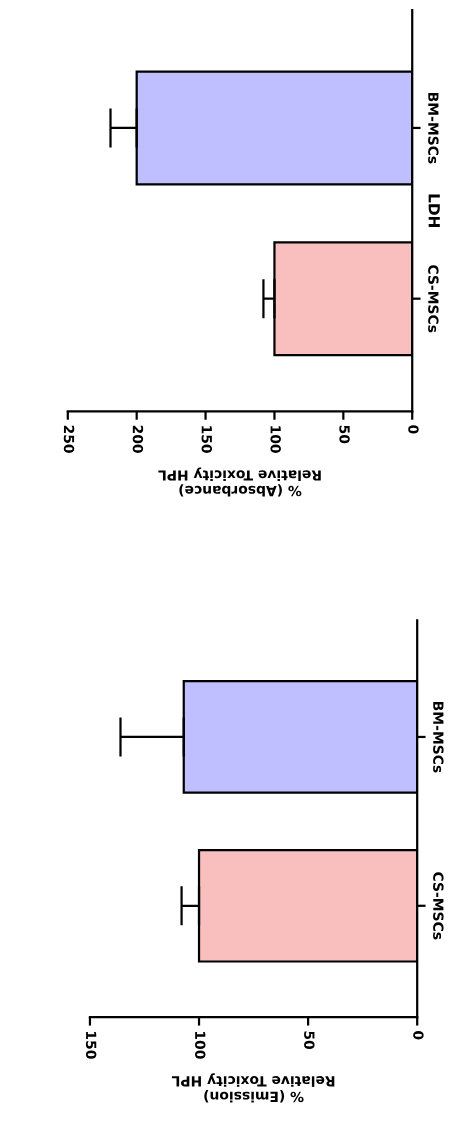 This screenshot has width=452, height=1124. Describe the element at coordinates (239, 482) in the screenshot. I see `x-axis-title: % (Absorbance) Relative Toxicity HPL` at that location.